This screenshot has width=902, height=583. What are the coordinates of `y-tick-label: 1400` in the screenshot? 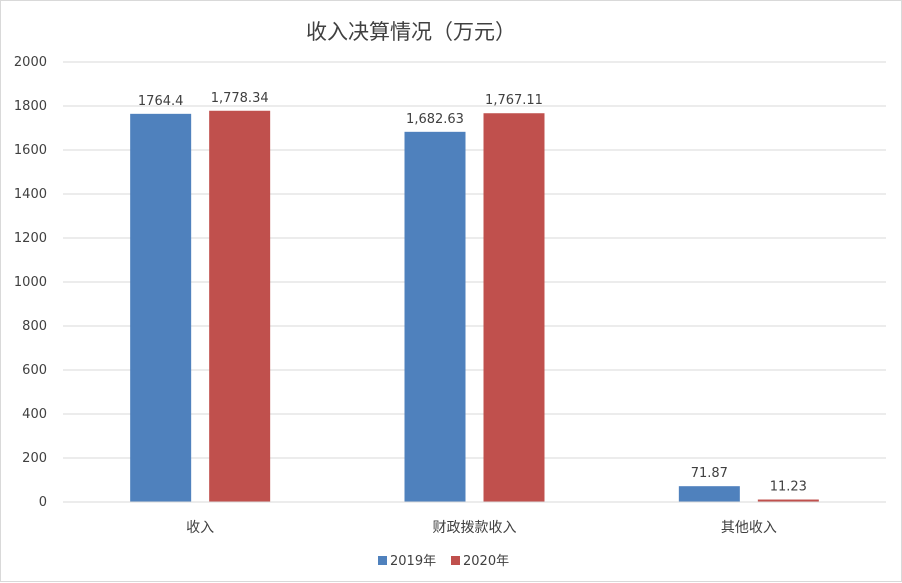 It's located at (30, 194).